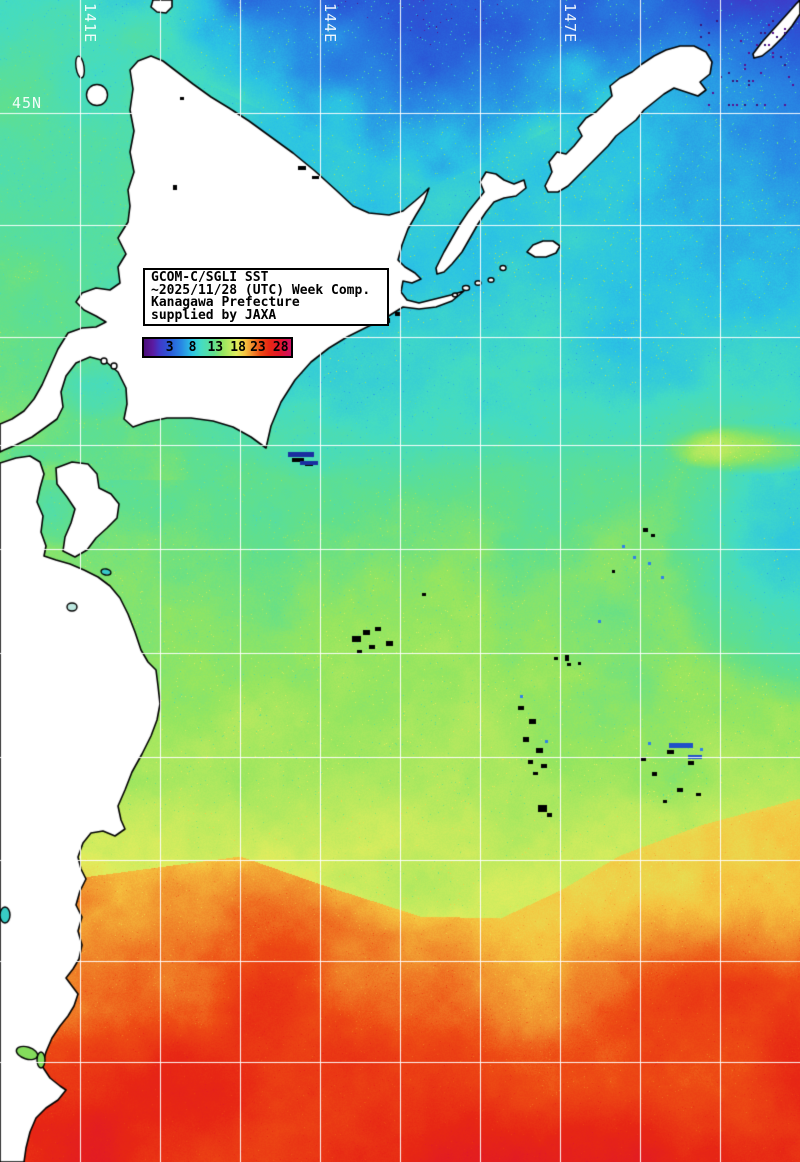 The height and width of the screenshot is (1162, 800). Describe the element at coordinates (258, 347) in the screenshot. I see `colorbar-tick: 23` at that location.